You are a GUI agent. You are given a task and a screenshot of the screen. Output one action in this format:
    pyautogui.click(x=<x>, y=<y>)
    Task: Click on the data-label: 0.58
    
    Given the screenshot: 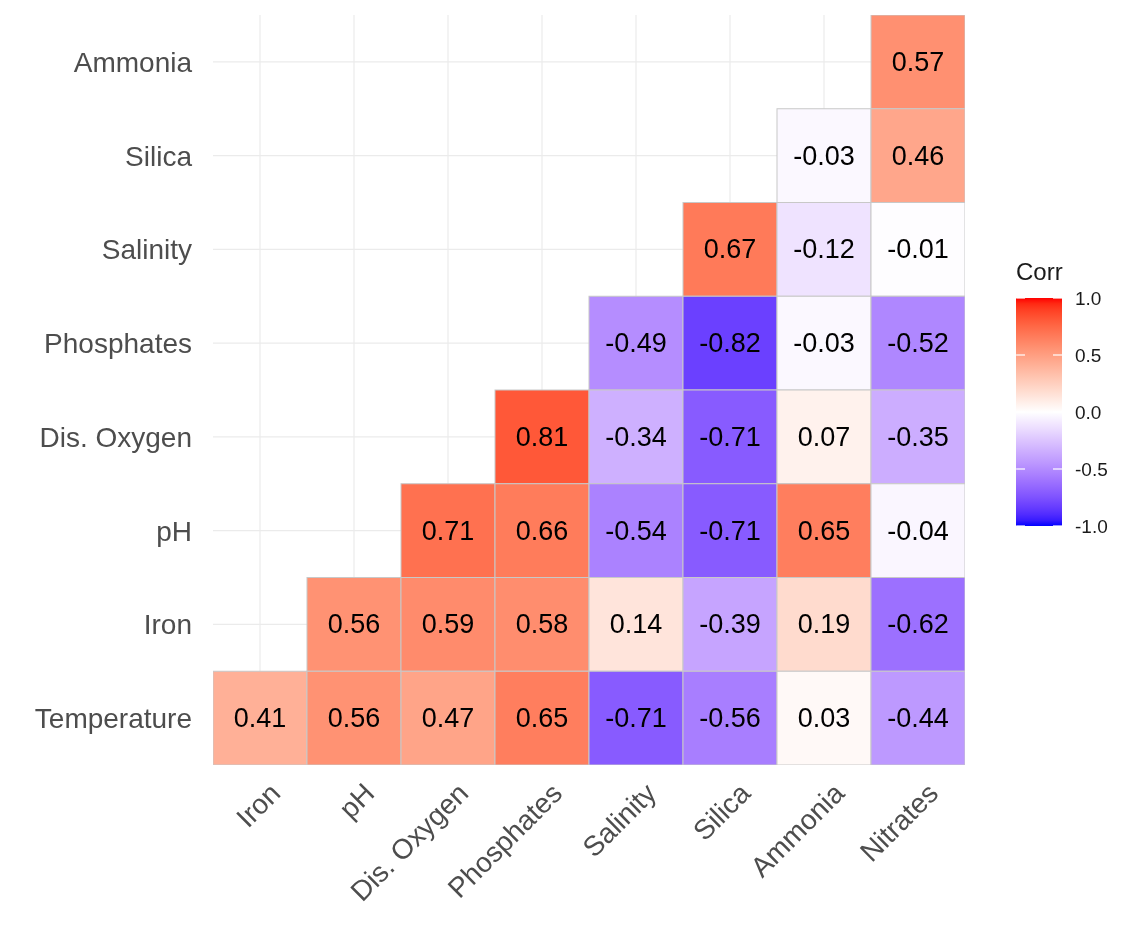 What is the action you would take?
    pyautogui.click(x=542, y=624)
    